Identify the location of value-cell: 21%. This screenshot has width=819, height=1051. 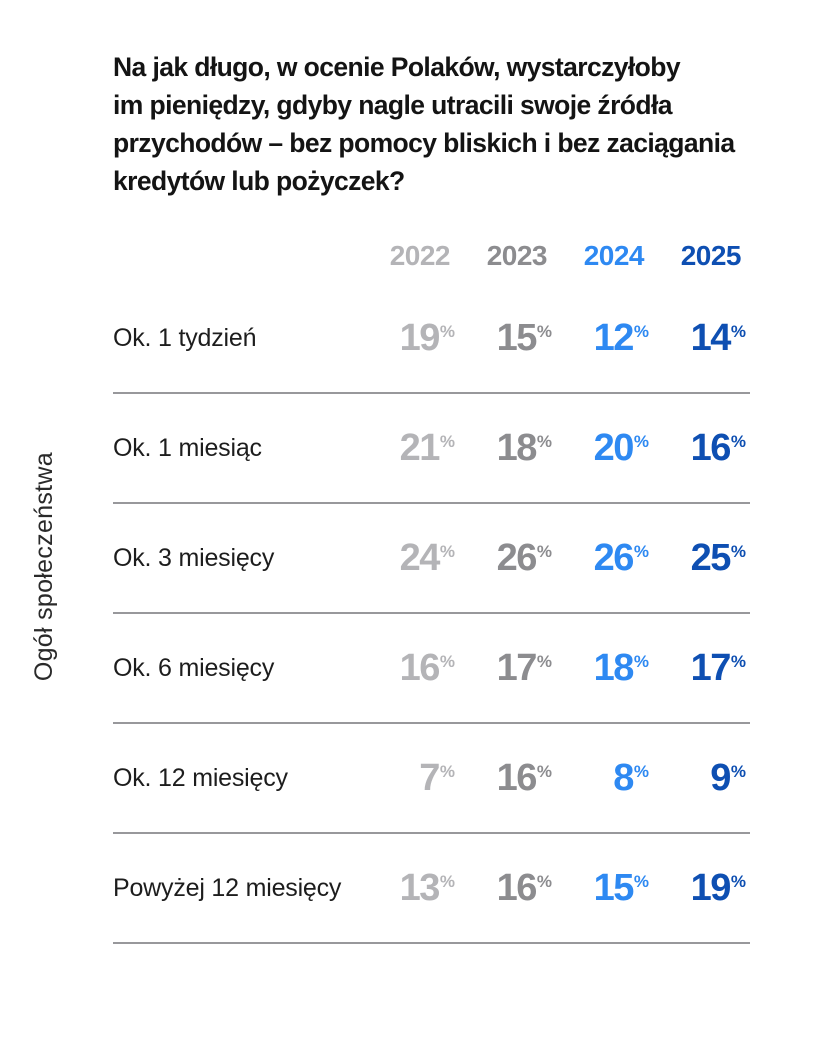
(406, 448).